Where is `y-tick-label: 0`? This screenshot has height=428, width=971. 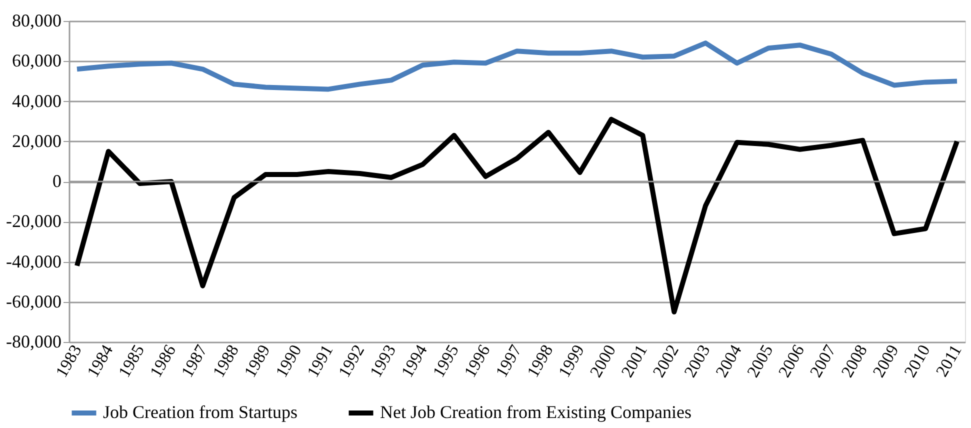
y-tick-label: 0 is located at coordinates (57, 181).